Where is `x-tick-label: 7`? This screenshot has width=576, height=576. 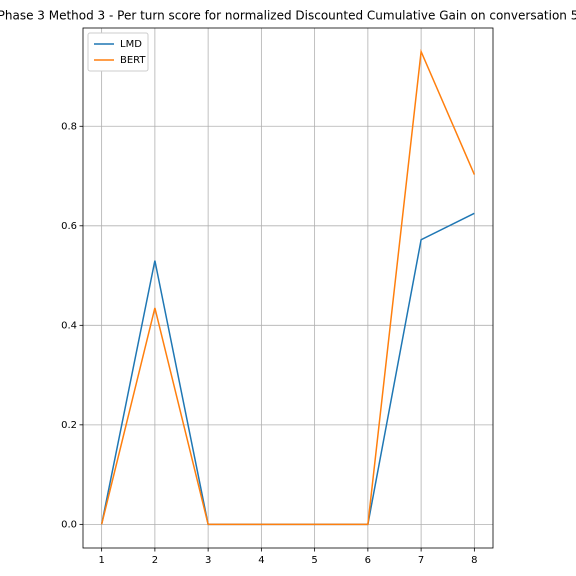
x-tick-label: 7 is located at coordinates (421, 560).